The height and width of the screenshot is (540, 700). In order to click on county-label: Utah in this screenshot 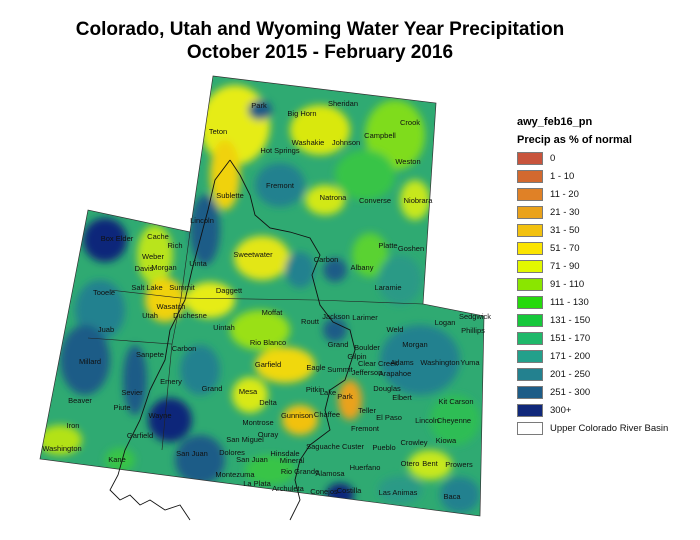, I will do `click(150, 315)`.